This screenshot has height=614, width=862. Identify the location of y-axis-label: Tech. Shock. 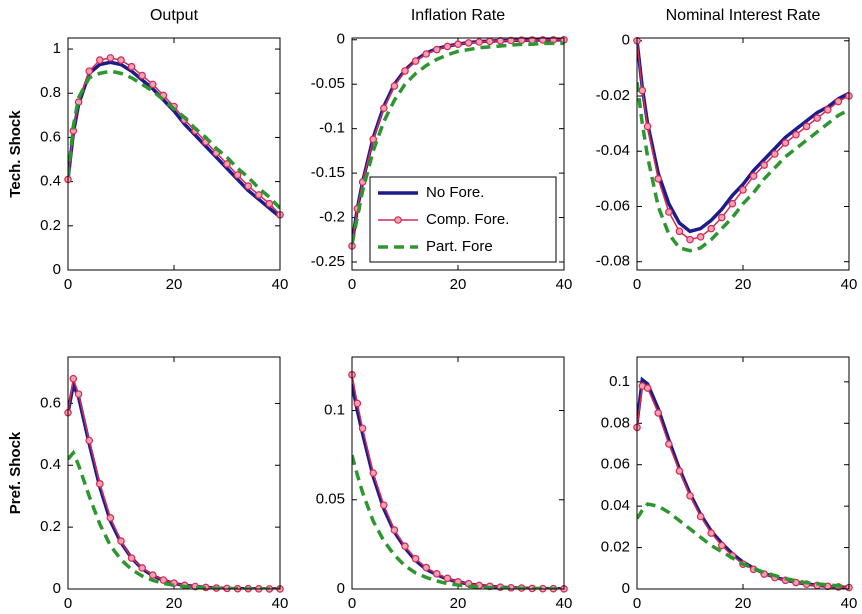
(15, 154).